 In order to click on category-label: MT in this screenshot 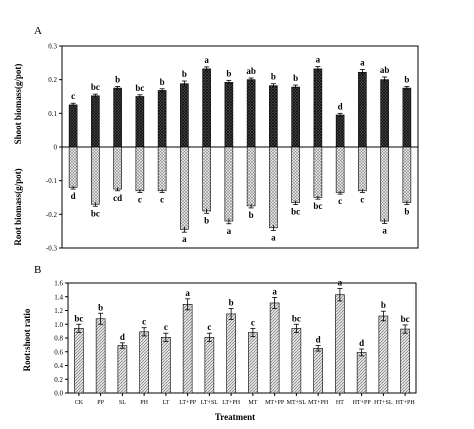, I will do `click(252, 403)`.